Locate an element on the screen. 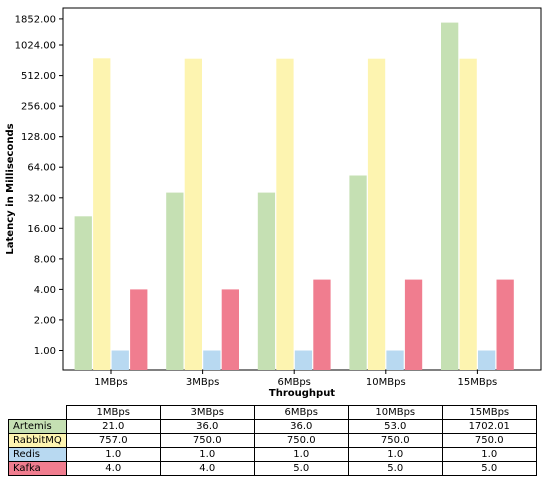 Image resolution: width=550 pixels, height=485 pixels. table-column-header: 6MBps is located at coordinates (301, 412).